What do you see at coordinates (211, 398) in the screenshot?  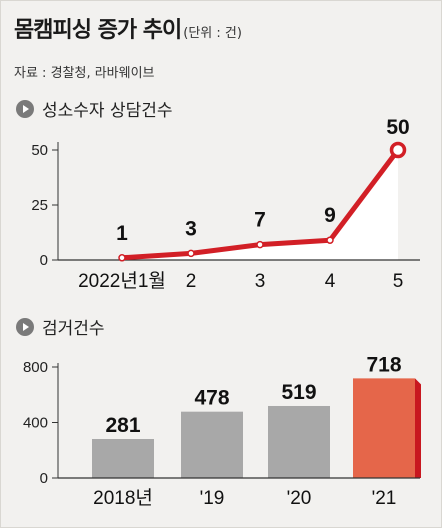 I see `data-label: 478` at bounding box center [211, 398].